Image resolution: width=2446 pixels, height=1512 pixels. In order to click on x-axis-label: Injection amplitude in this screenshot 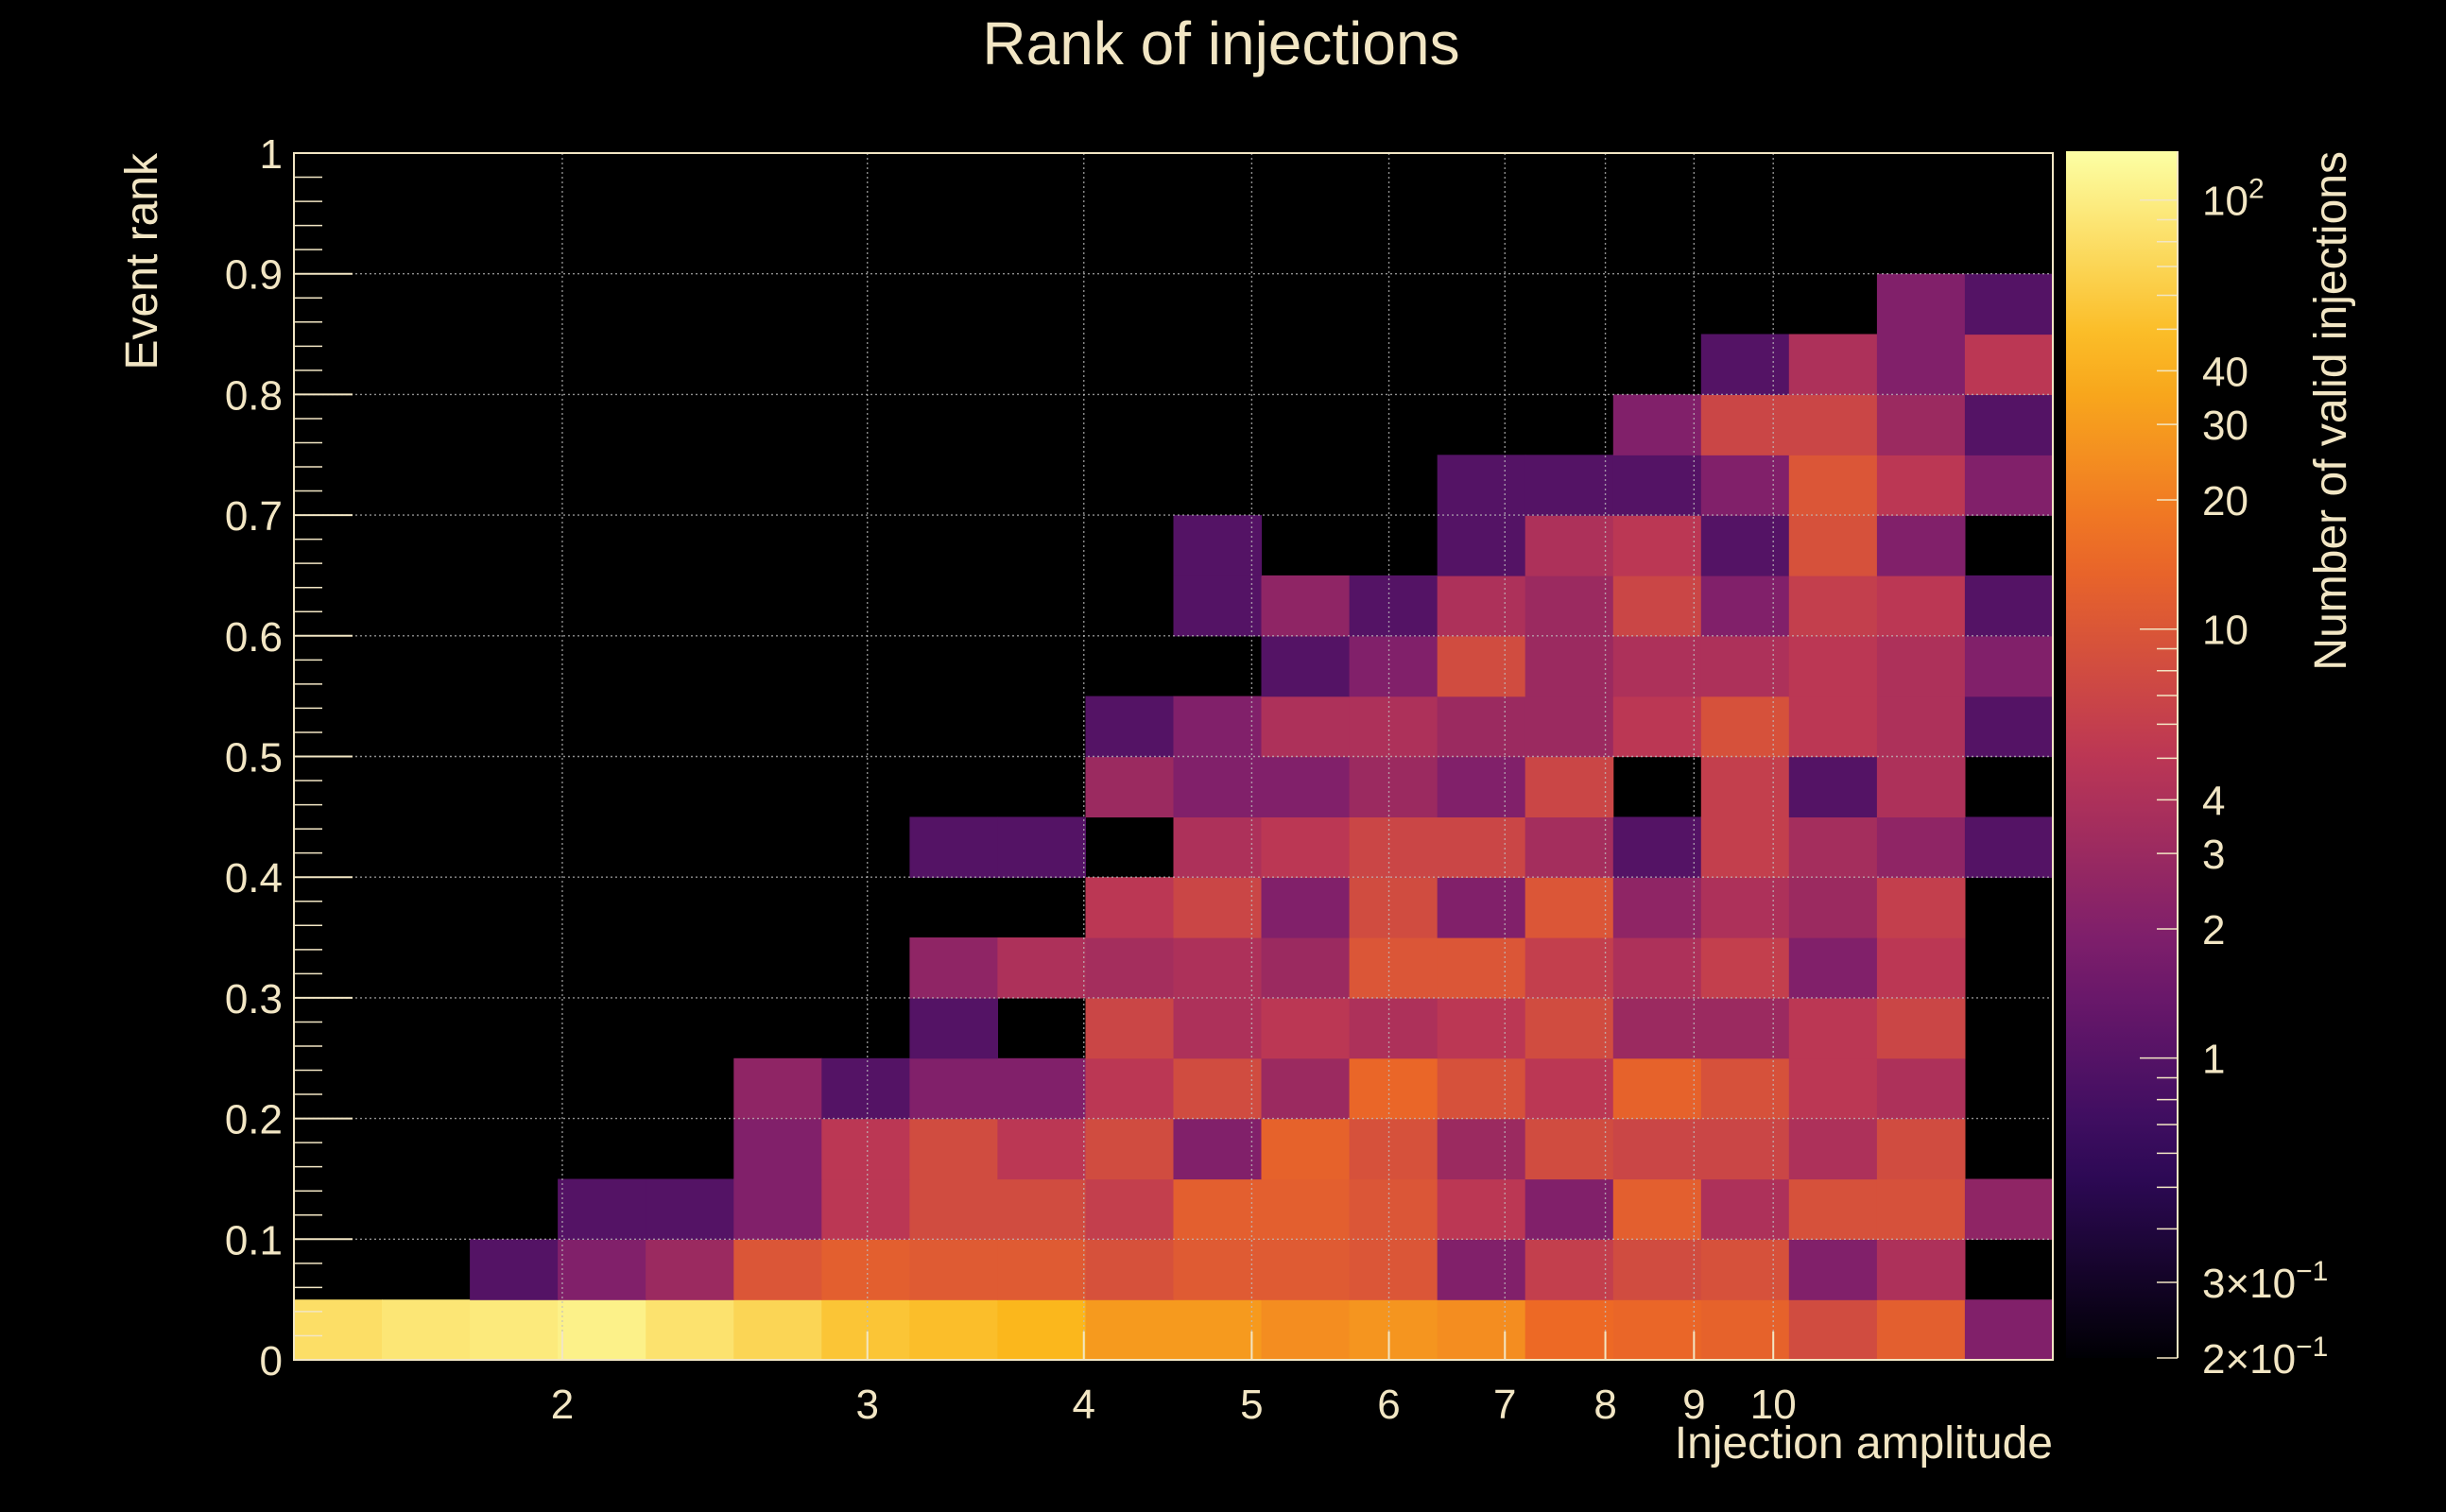, I will do `click(1864, 1443)`.